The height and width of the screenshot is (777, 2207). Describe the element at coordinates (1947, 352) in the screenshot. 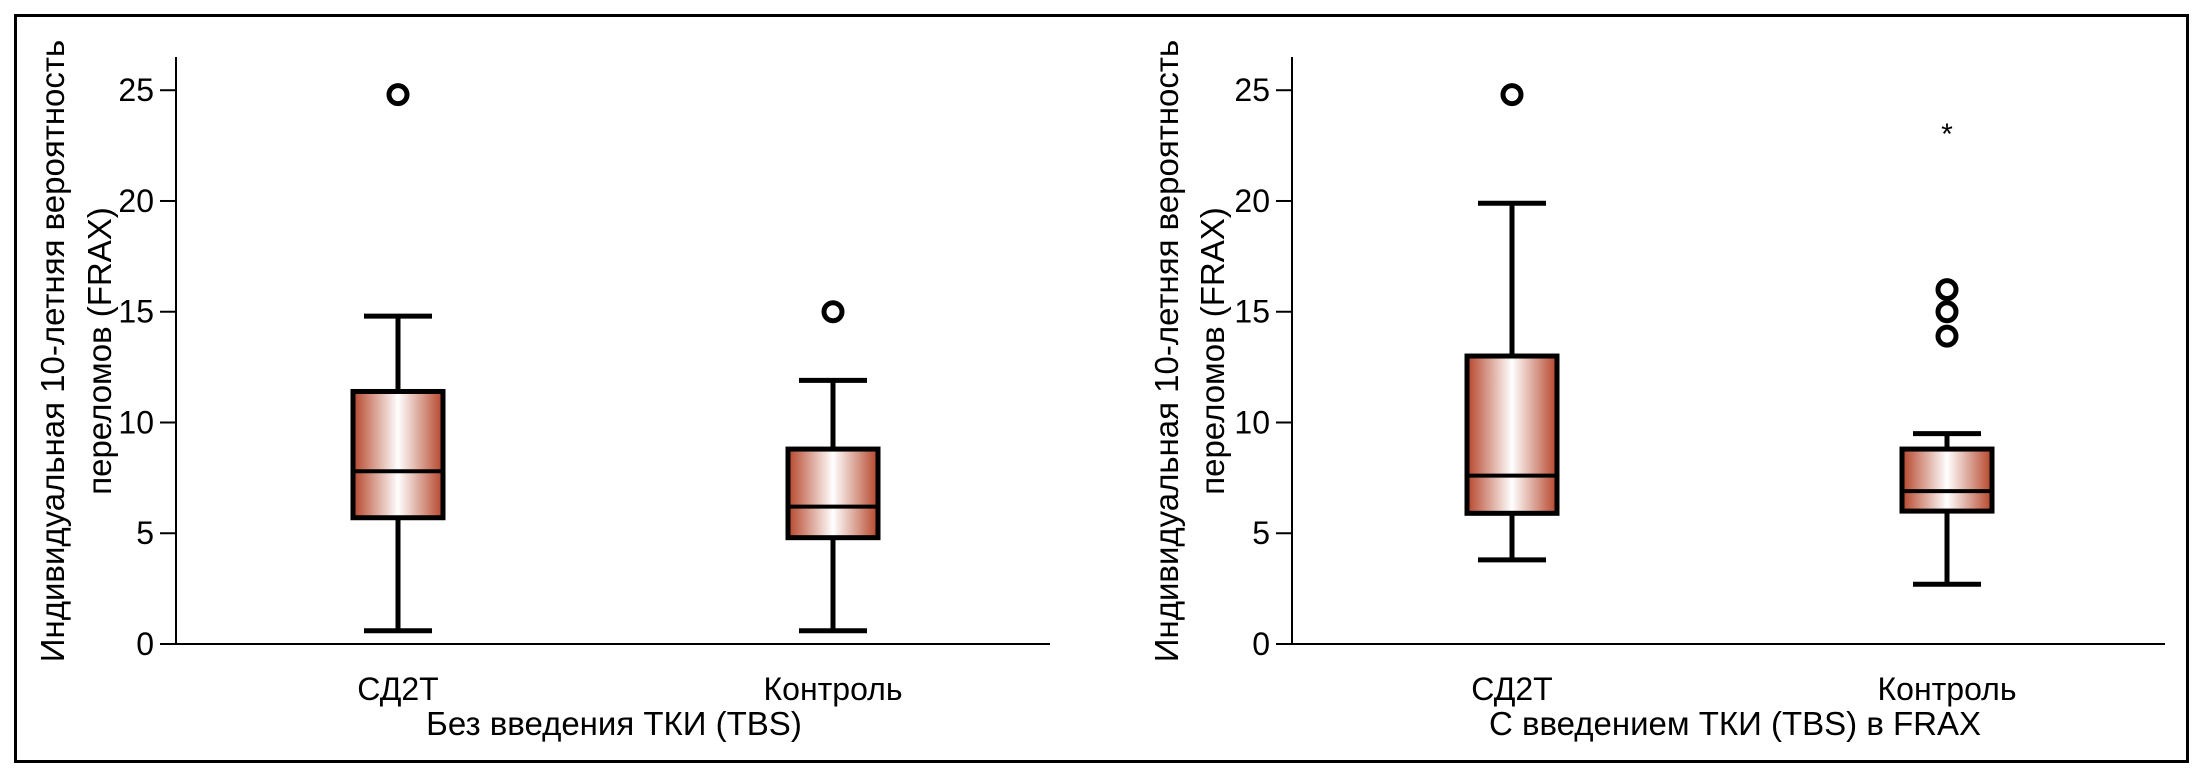

I see `box-group-control: *` at that location.